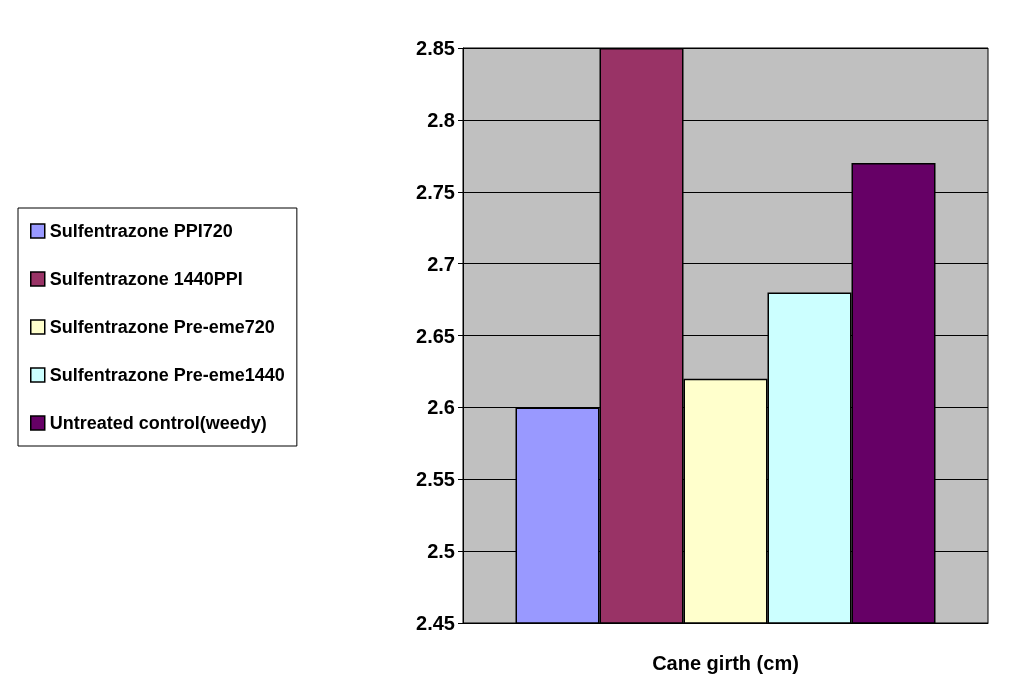 The width and height of the screenshot is (1011, 686). What do you see at coordinates (435, 48) in the screenshot?
I see `y-tick-label: 2.85` at bounding box center [435, 48].